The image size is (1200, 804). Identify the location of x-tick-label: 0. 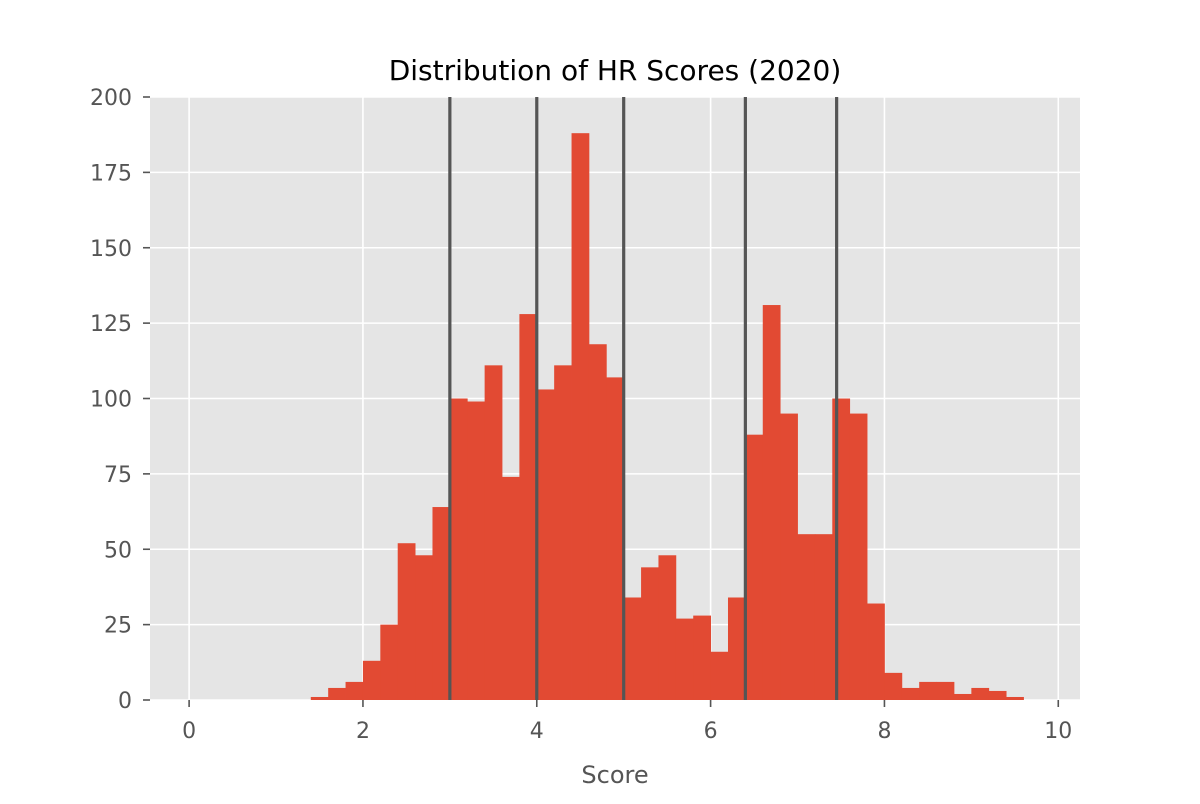
(189, 731).